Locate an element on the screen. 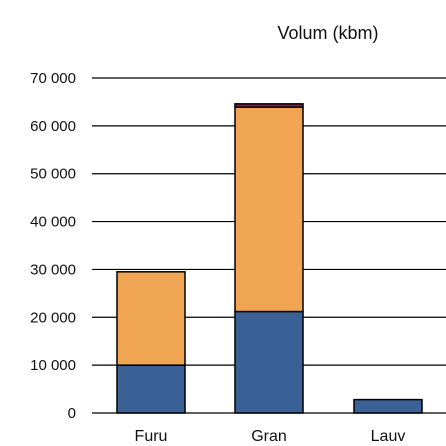 Image resolution: width=446 pixels, height=446 pixels. y-tick-label: 70 000 is located at coordinates (53, 78).